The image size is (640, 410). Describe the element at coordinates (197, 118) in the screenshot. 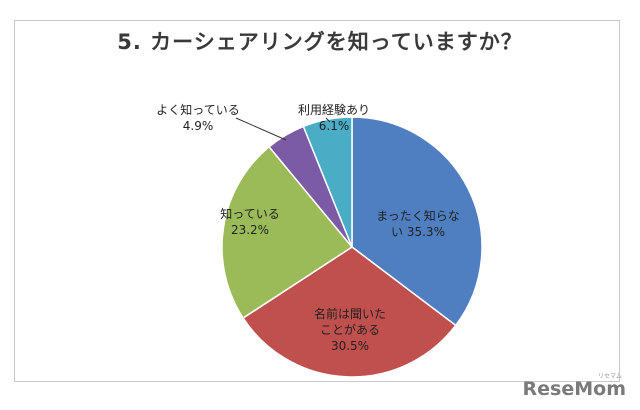

I see `slice-label-3: よく知っている 4.9%` at that location.